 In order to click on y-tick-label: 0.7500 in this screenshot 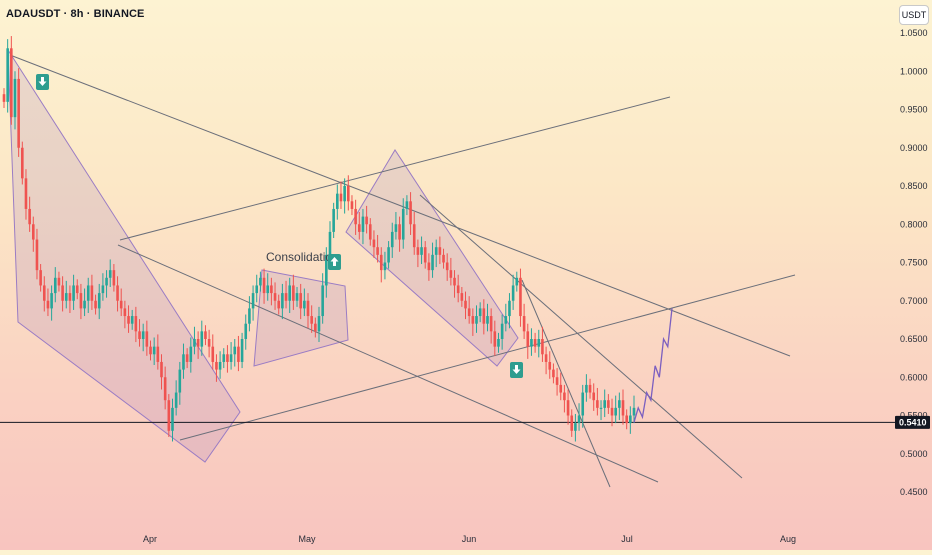, I will do `click(914, 263)`.